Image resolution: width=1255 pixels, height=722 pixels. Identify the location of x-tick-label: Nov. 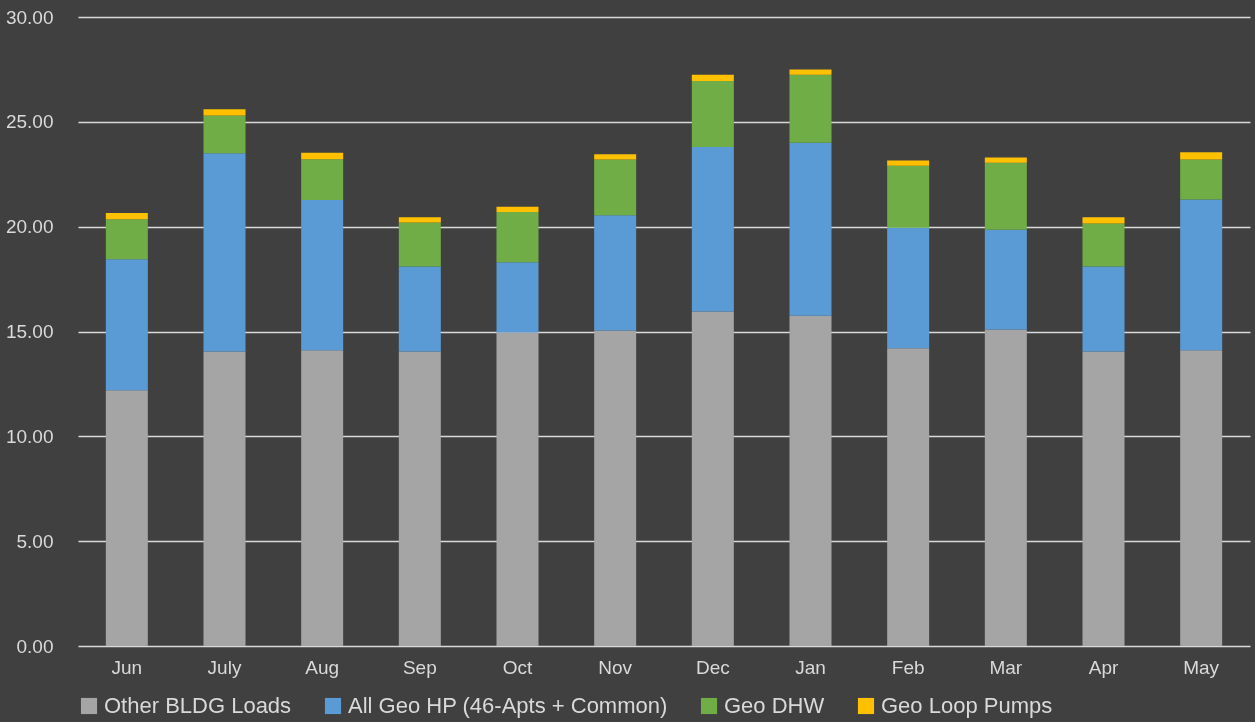
(615, 667).